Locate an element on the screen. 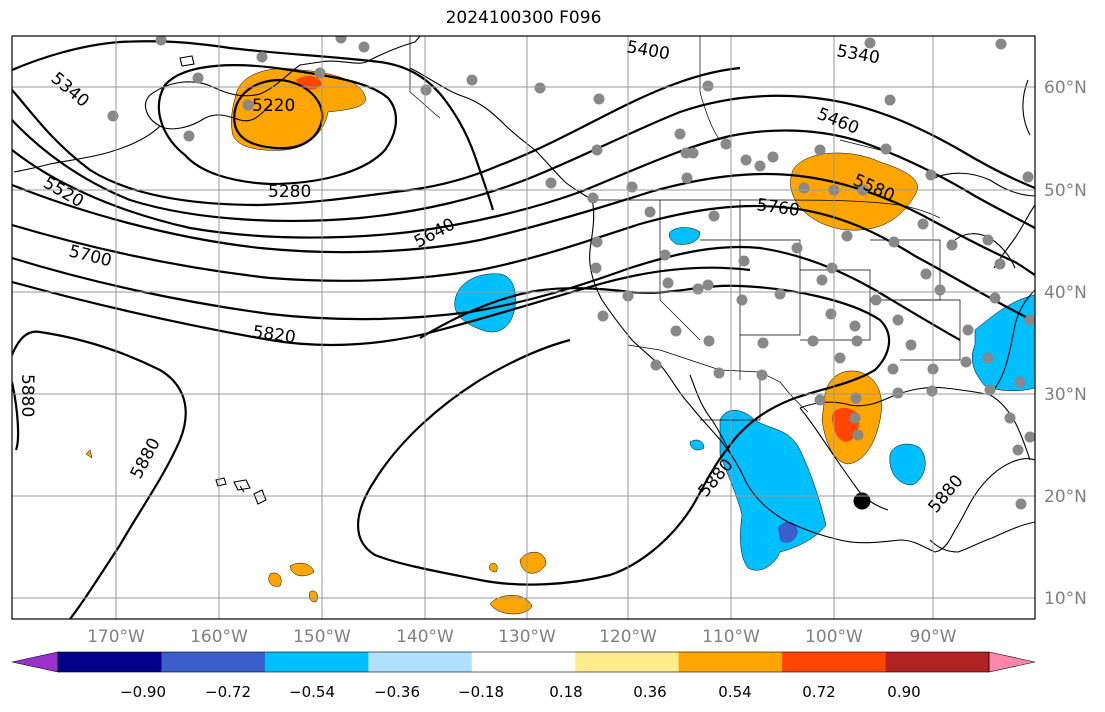 The height and width of the screenshot is (712, 1105). positive-anomaly-dakotas is located at coordinates (854, 191).